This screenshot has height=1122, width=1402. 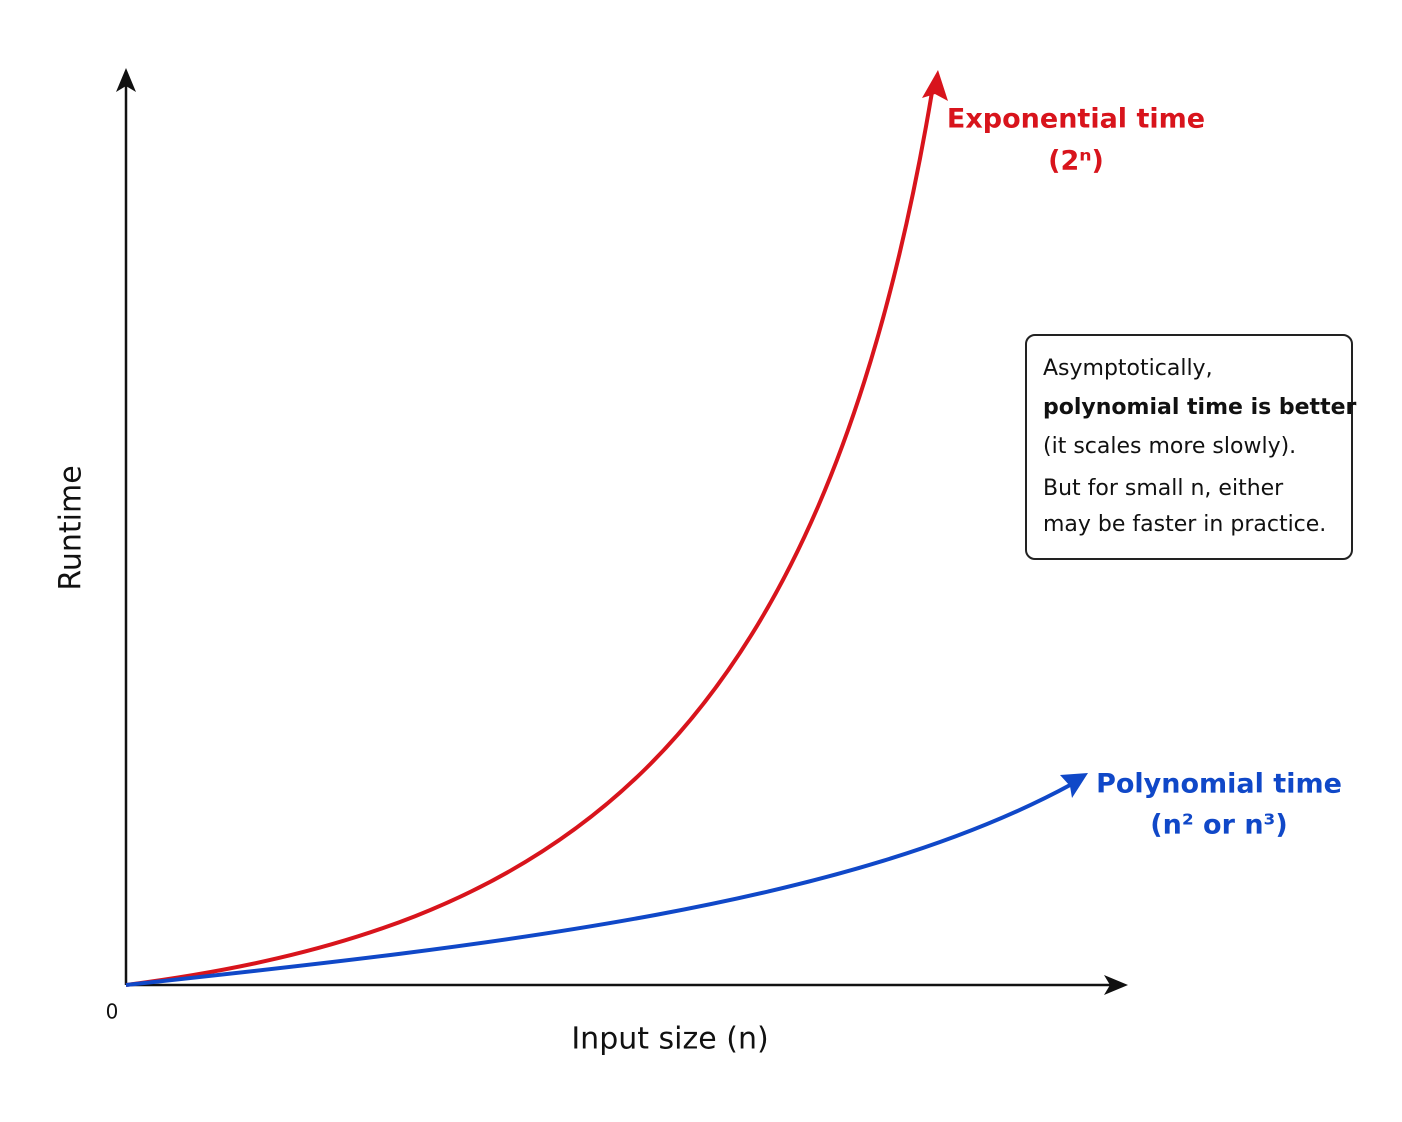 What do you see at coordinates (1128, 368) in the screenshot?
I see `note-line: Asymptotically,` at bounding box center [1128, 368].